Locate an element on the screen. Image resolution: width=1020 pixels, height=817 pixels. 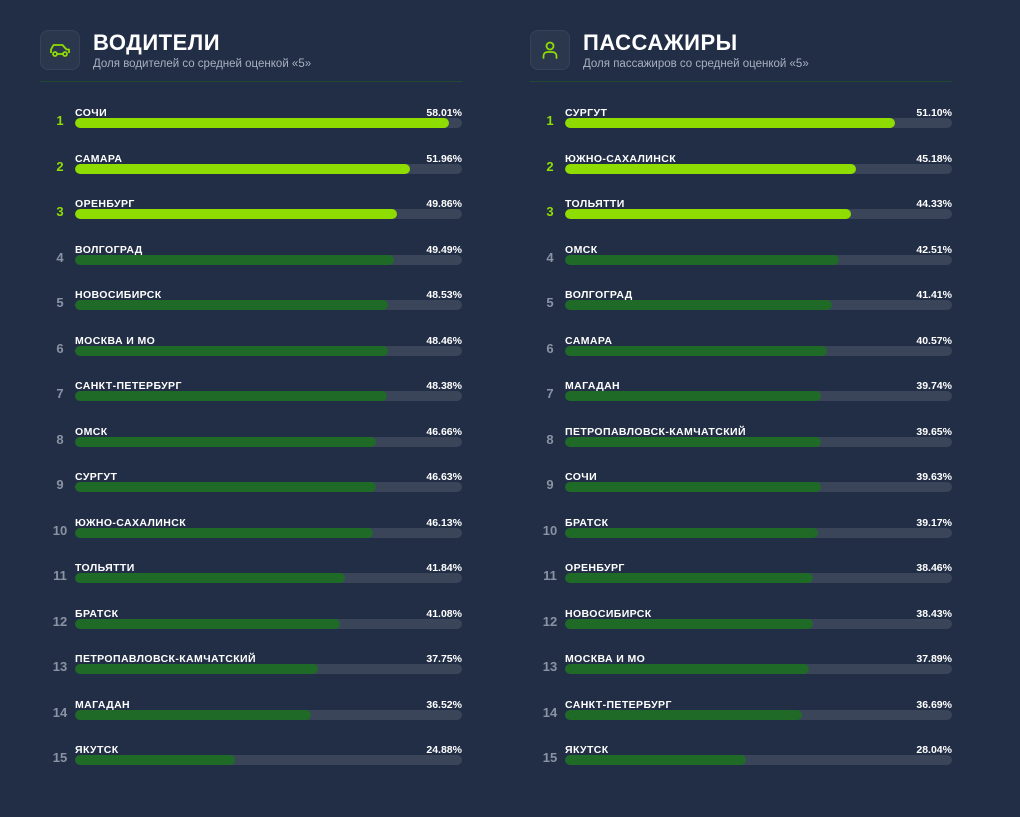
ranking-row: 14 САНКТ-ПЕТЕРБУРГ 36.69% is located at coordinates (741, 722).